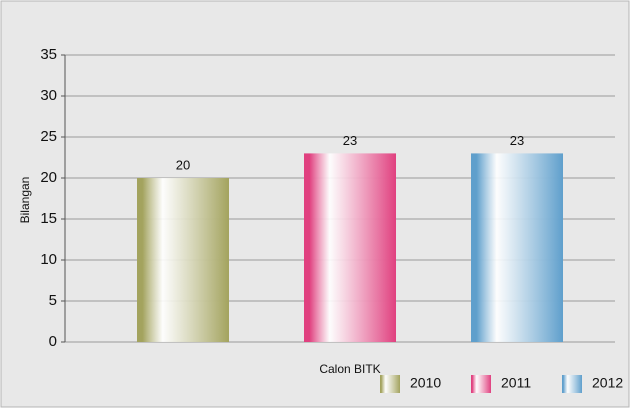 This screenshot has height=408, width=630. What do you see at coordinates (607, 383) in the screenshot?
I see `legend-label: 2012` at bounding box center [607, 383].